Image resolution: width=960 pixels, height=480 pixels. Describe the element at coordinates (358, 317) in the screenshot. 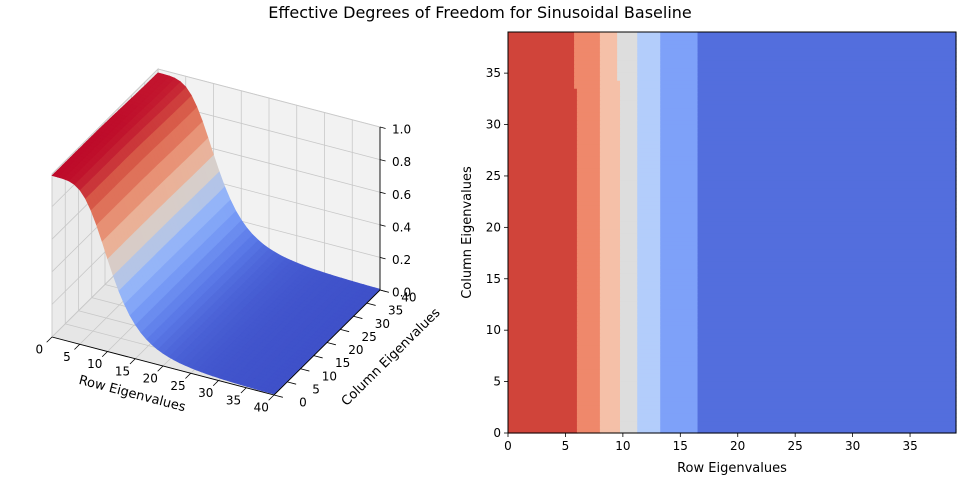

I see `surface-y-tick` at that location.